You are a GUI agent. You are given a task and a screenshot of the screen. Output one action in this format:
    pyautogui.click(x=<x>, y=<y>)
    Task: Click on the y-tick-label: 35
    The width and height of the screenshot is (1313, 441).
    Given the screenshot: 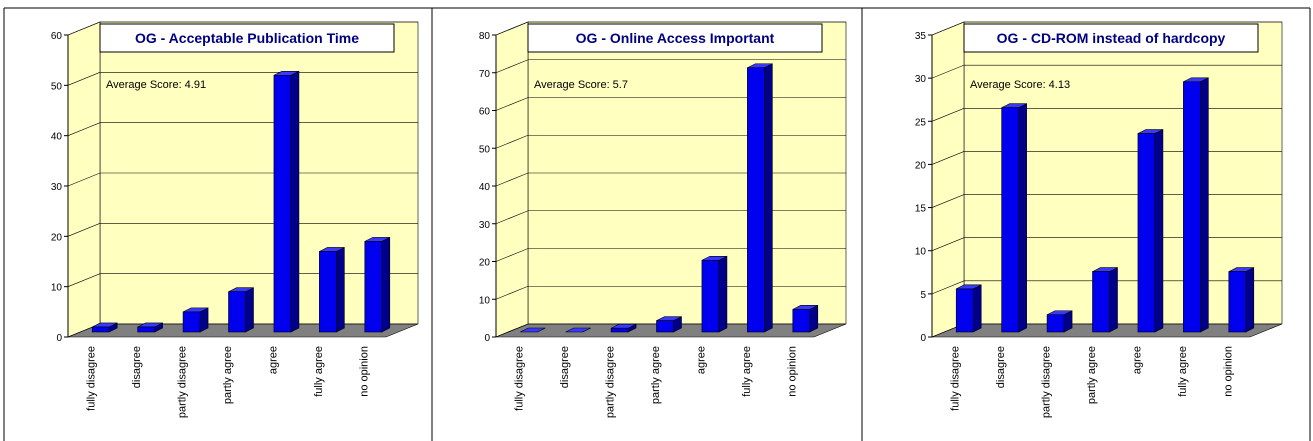 What is the action you would take?
    pyautogui.click(x=921, y=36)
    